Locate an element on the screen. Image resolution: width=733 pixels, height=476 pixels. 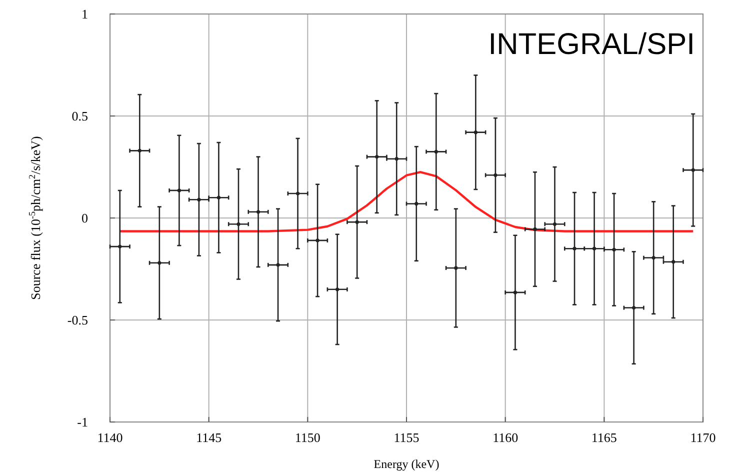
y-tick-label: 1 is located at coordinates (85, 14).